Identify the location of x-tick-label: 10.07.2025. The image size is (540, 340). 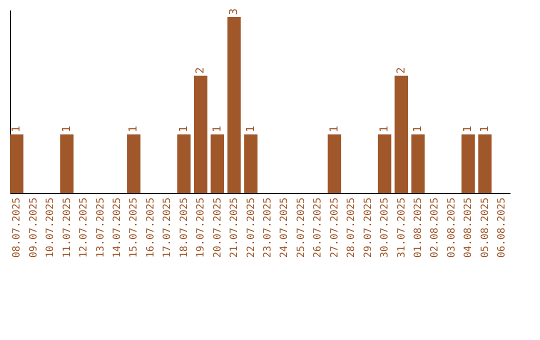
(50, 228).